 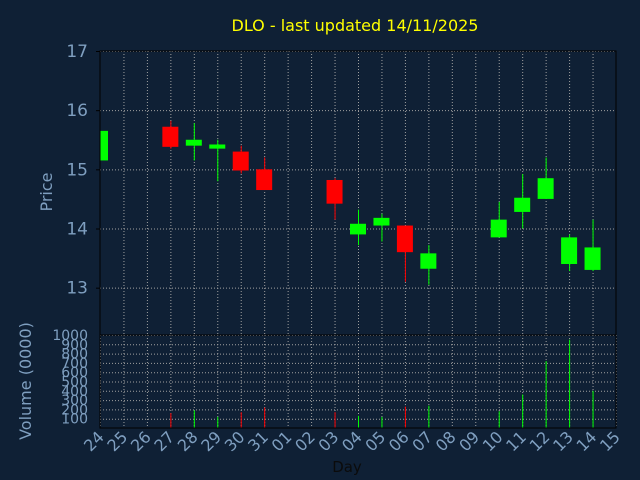 What do you see at coordinates (74, 383) in the screenshot?
I see `volume-tick-label: 500` at bounding box center [74, 383].